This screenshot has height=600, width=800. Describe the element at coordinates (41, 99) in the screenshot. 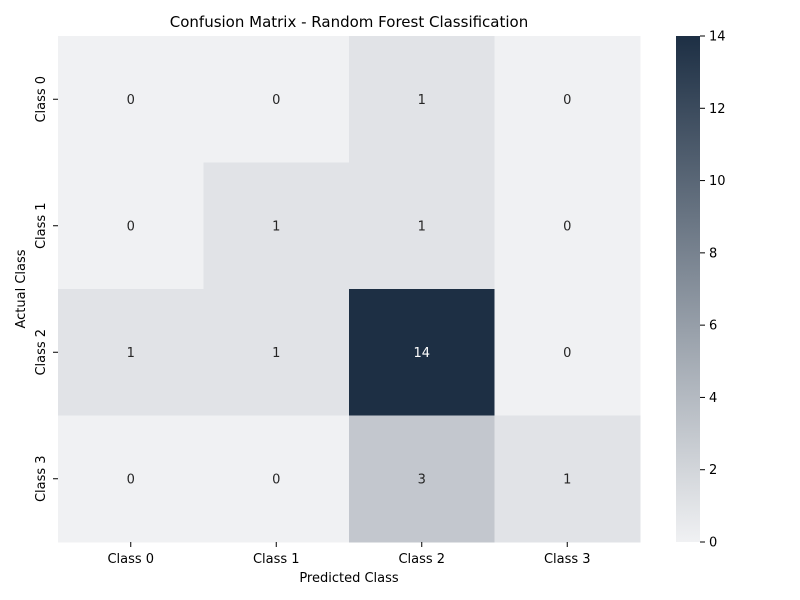

I see `y-tick-label: Class 0` at that location.